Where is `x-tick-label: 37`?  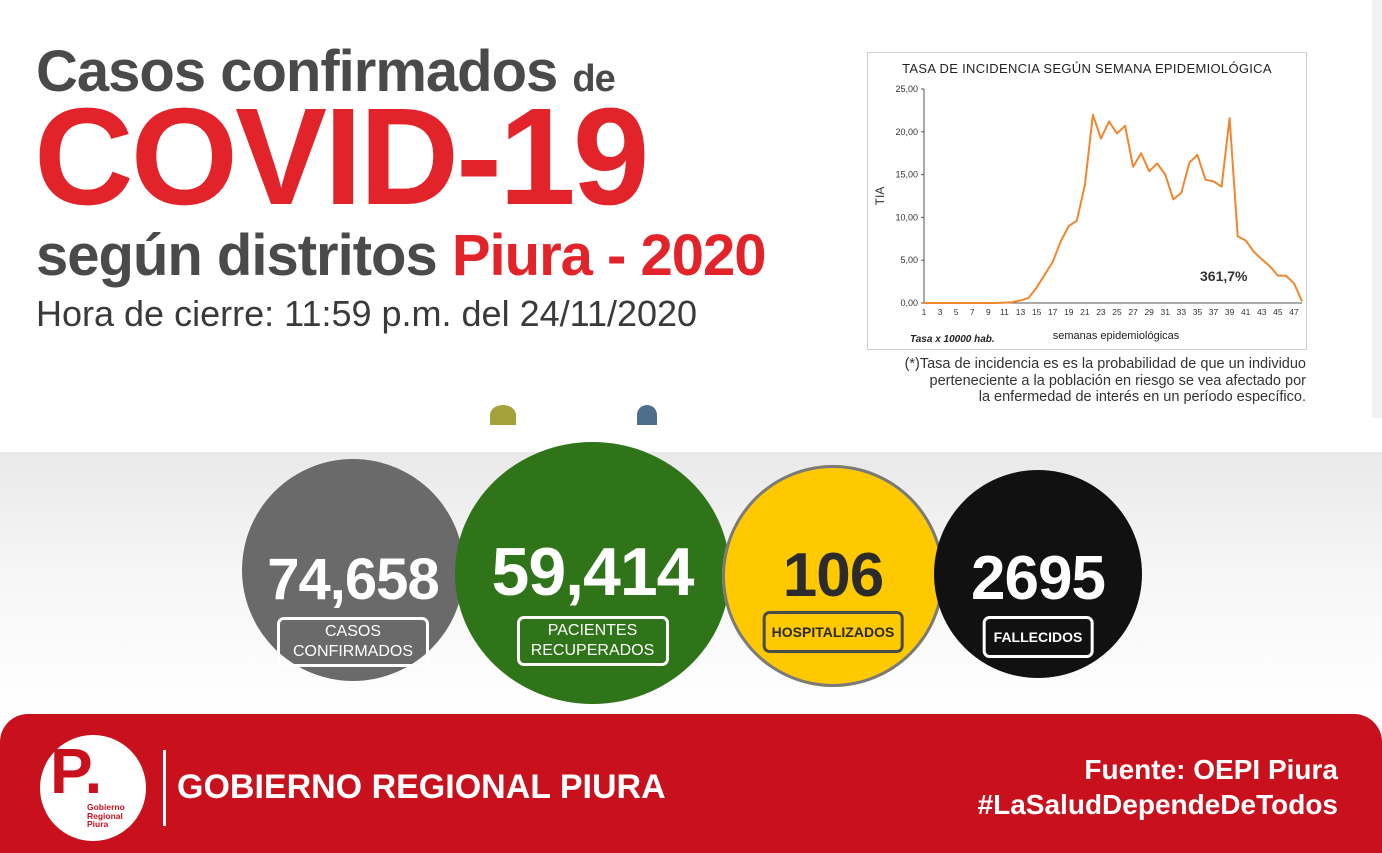 x-tick-label: 37 is located at coordinates (1214, 312).